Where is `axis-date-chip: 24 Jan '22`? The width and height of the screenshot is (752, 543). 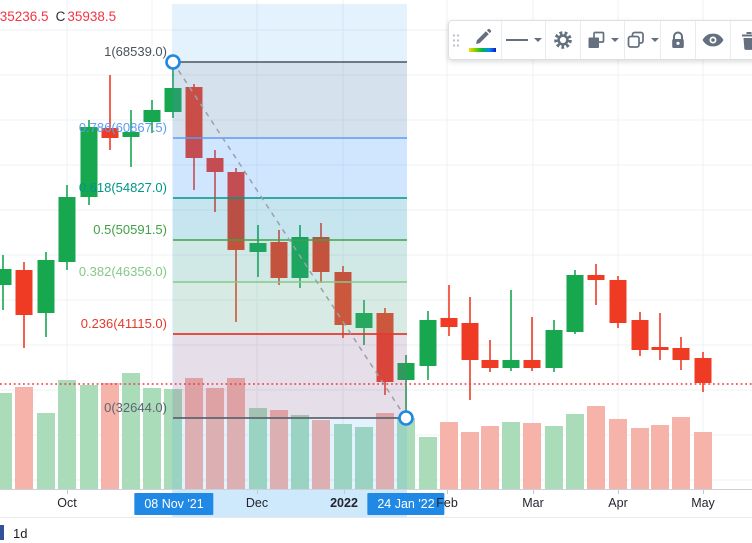 axis-date-chip: 24 Jan '22 is located at coordinates (406, 504).